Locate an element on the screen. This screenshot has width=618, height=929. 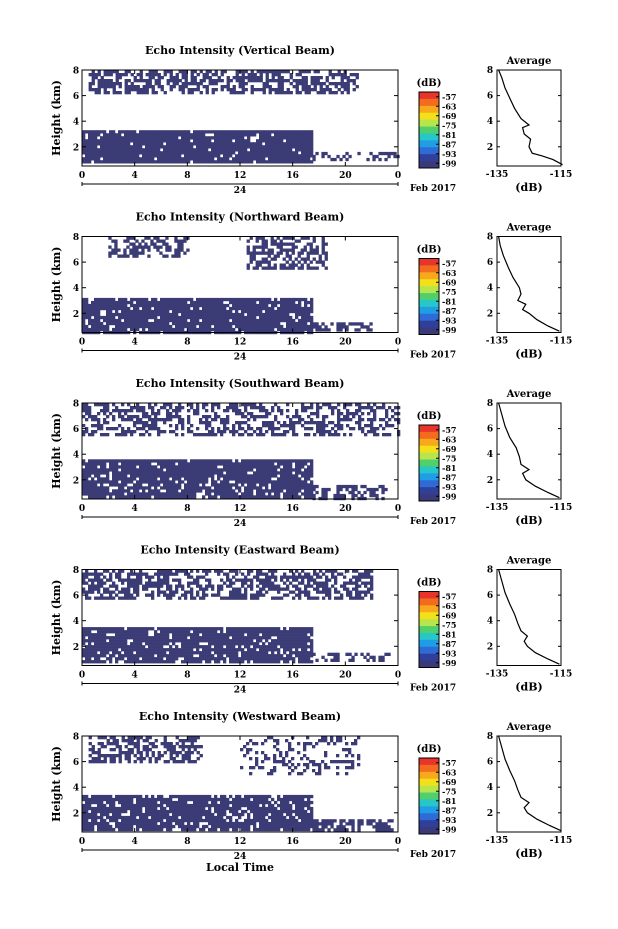
average-title: Average is located at coordinates (529, 61).